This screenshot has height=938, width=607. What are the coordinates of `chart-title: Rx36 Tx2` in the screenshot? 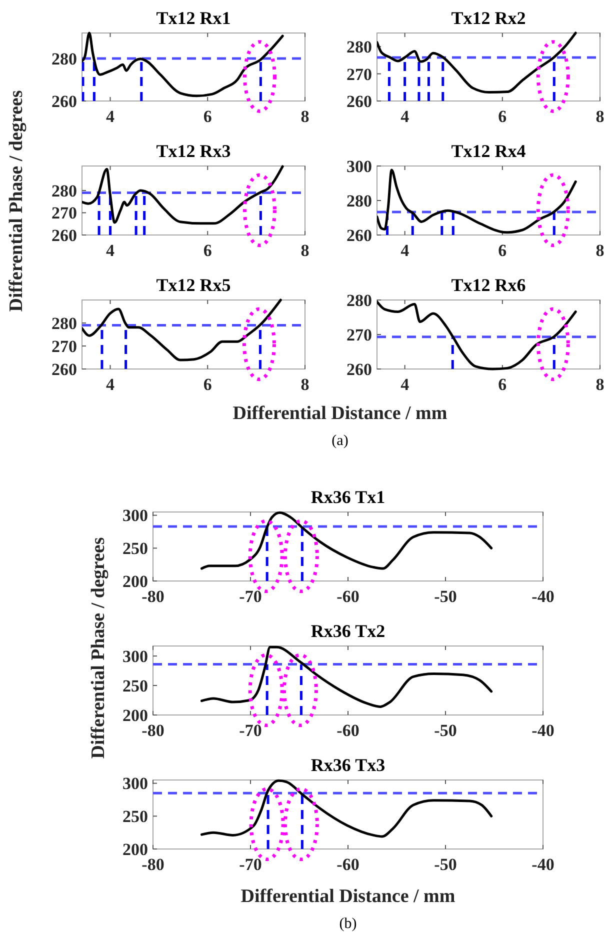 It's located at (348, 631).